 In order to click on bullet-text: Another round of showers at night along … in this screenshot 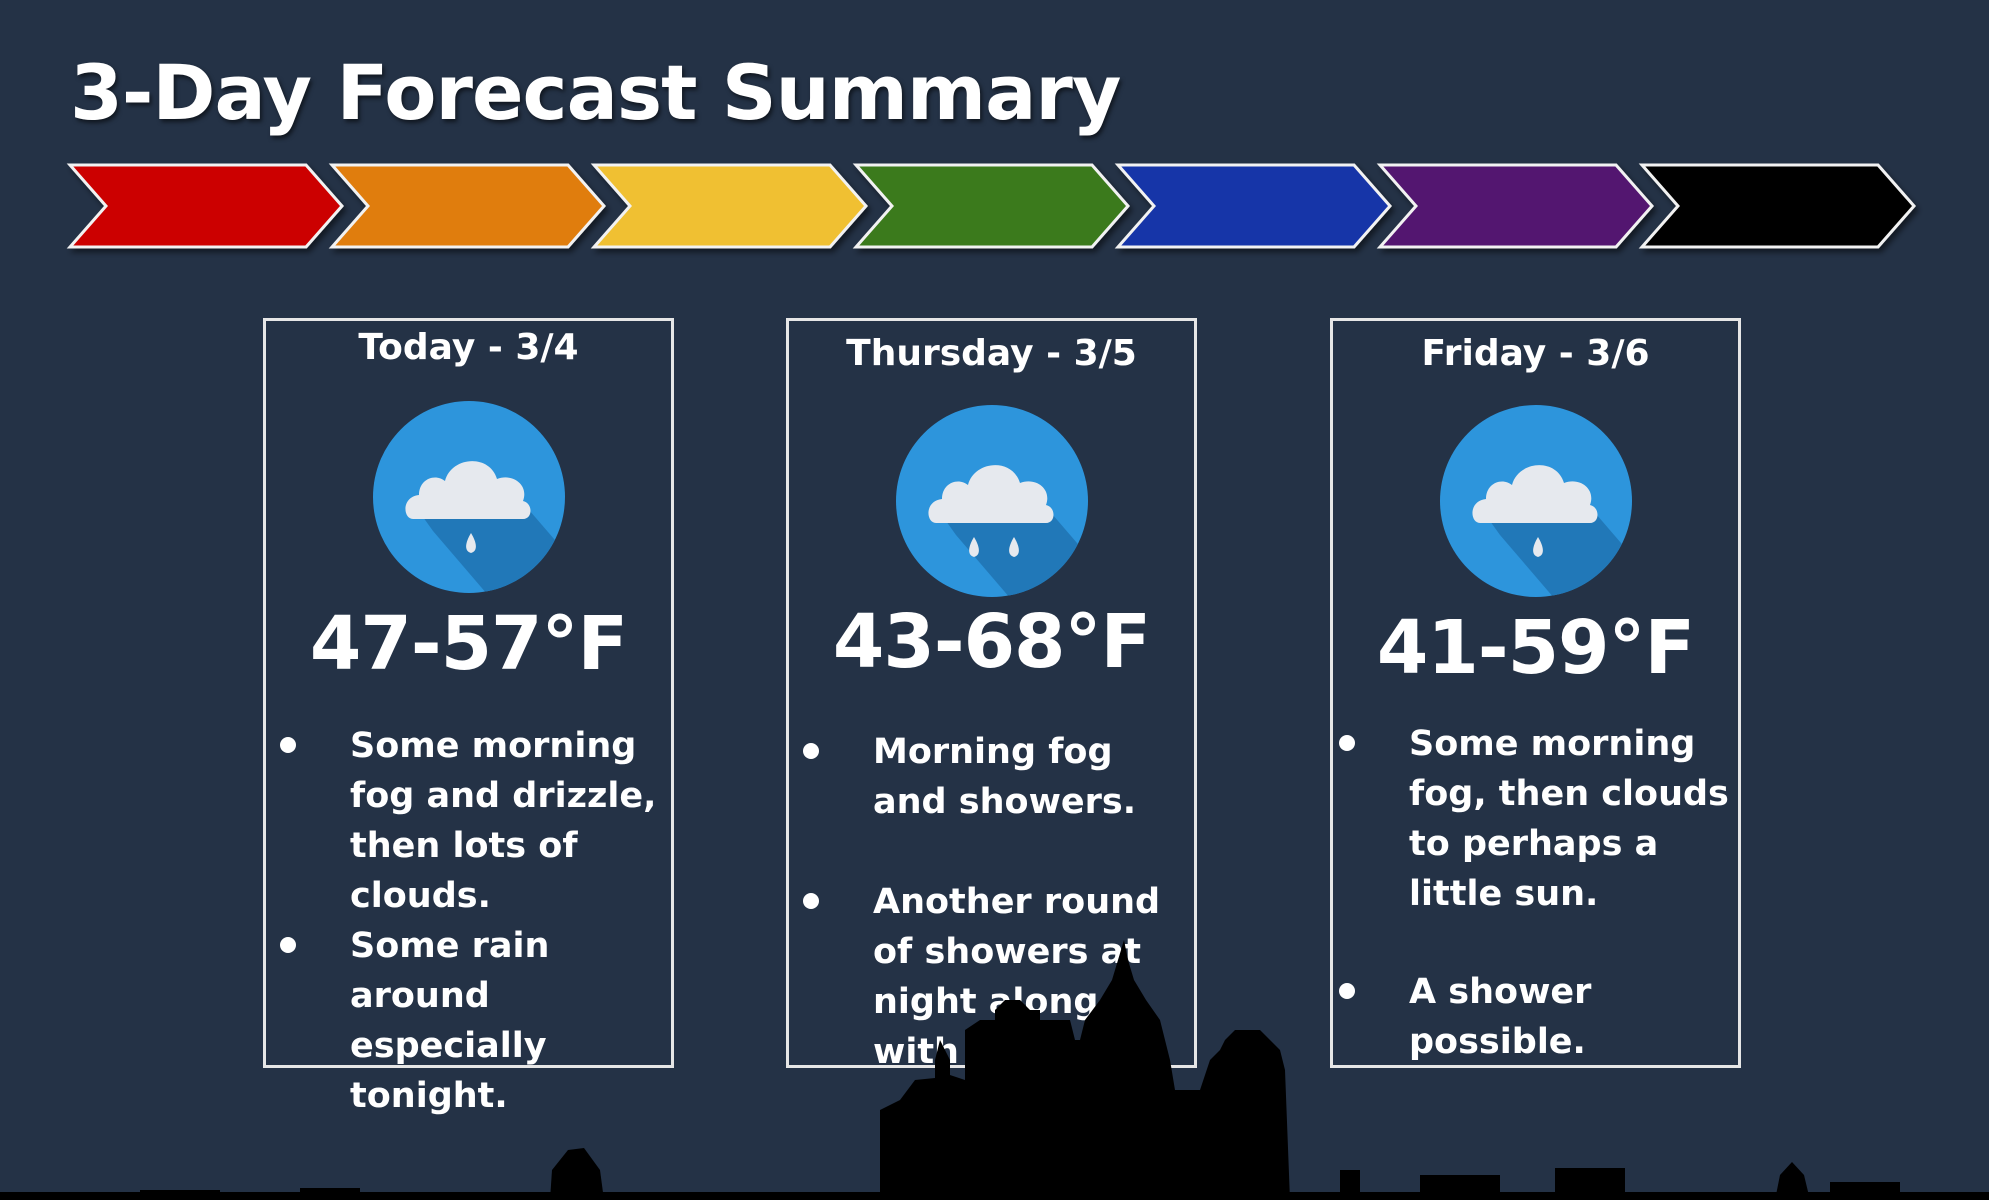, I will do `click(1020, 977)`.